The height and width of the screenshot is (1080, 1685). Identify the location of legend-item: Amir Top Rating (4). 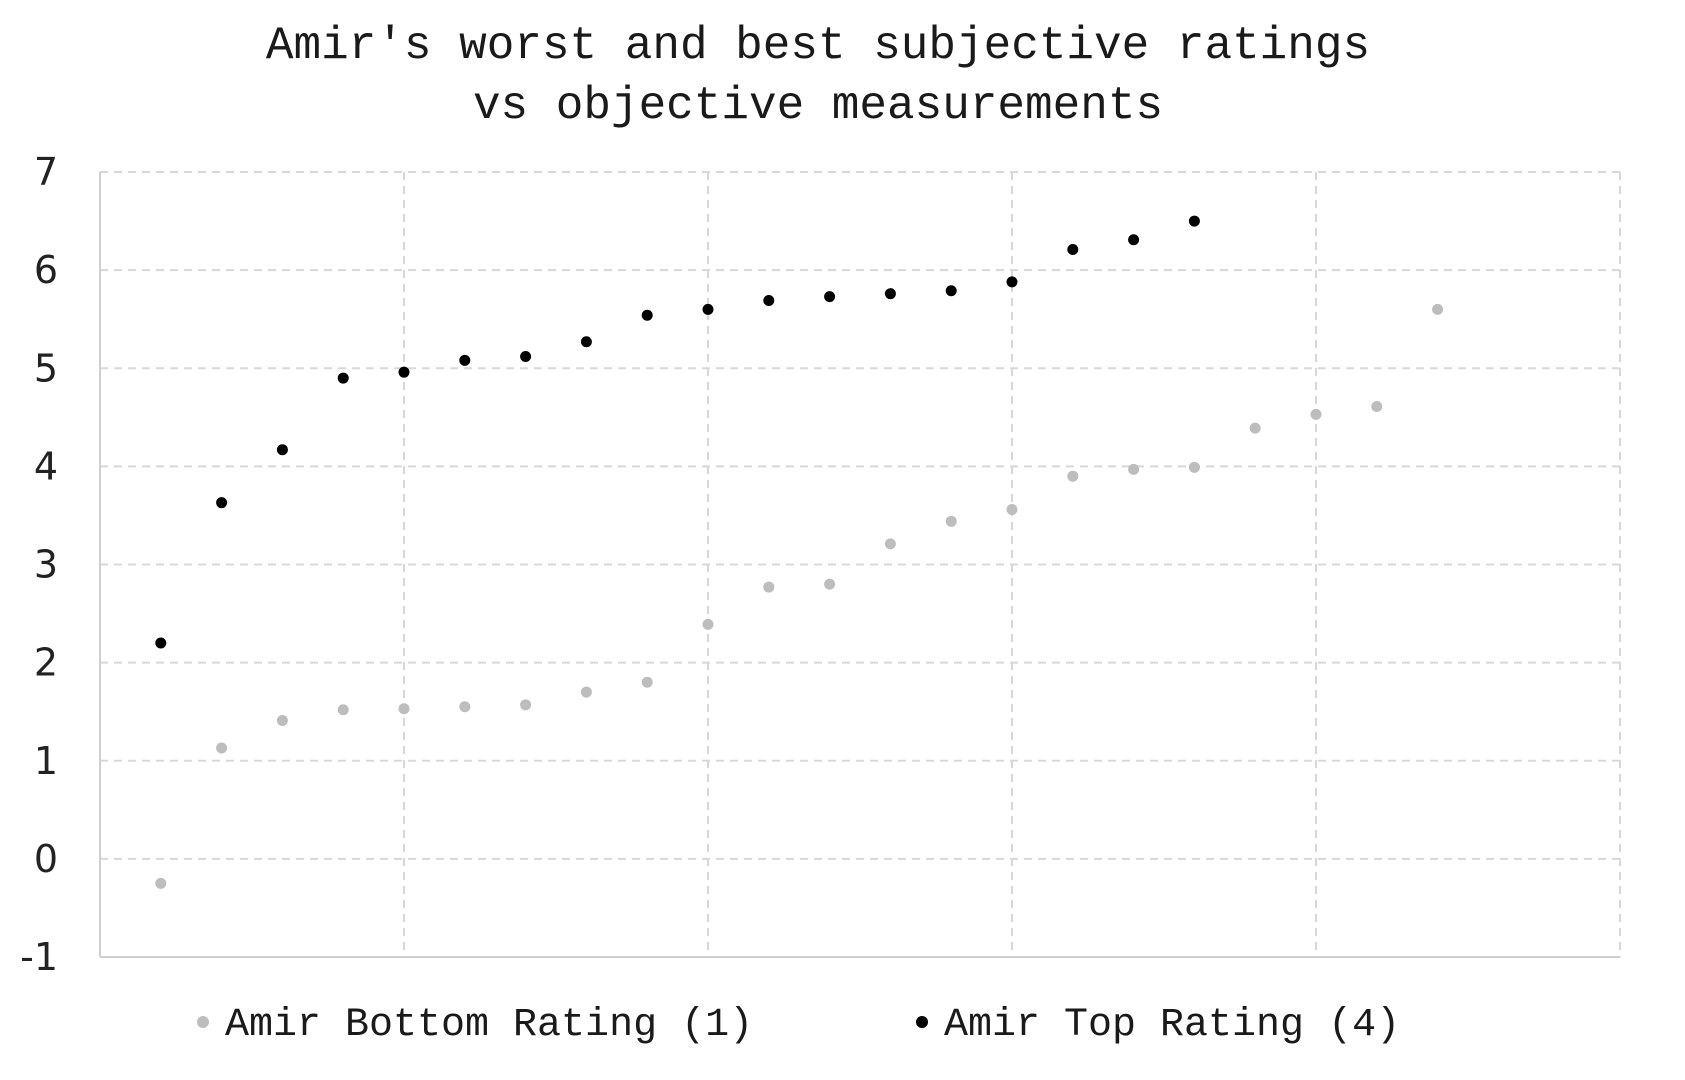
(1158, 1025).